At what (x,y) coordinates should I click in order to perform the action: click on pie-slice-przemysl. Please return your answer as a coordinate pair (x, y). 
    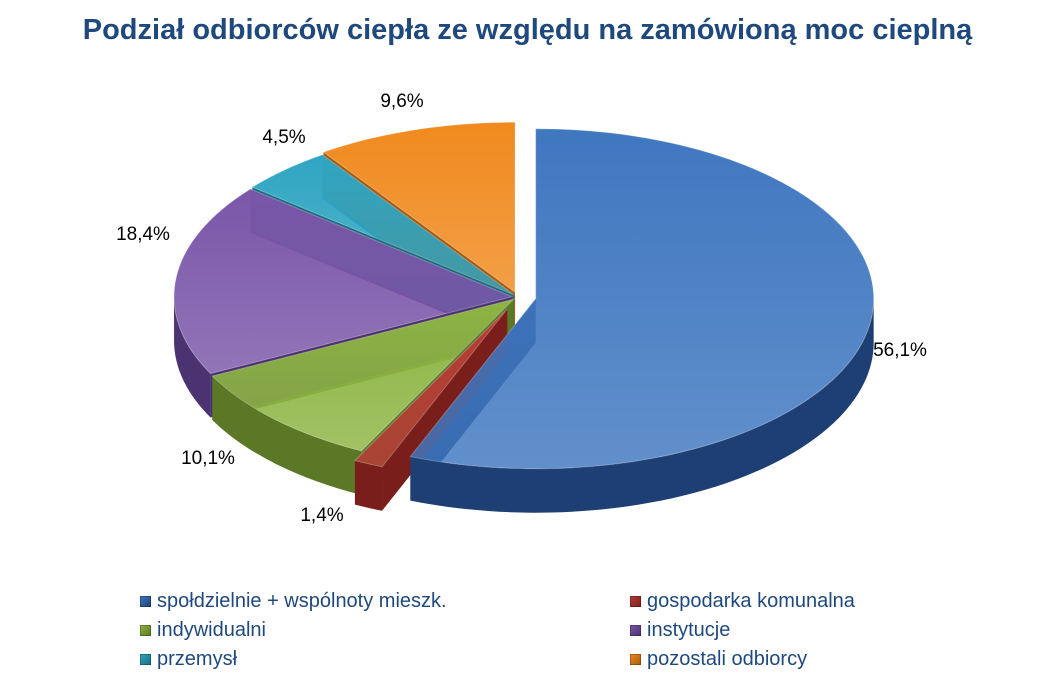
    Looking at the image, I should click on (383, 225).